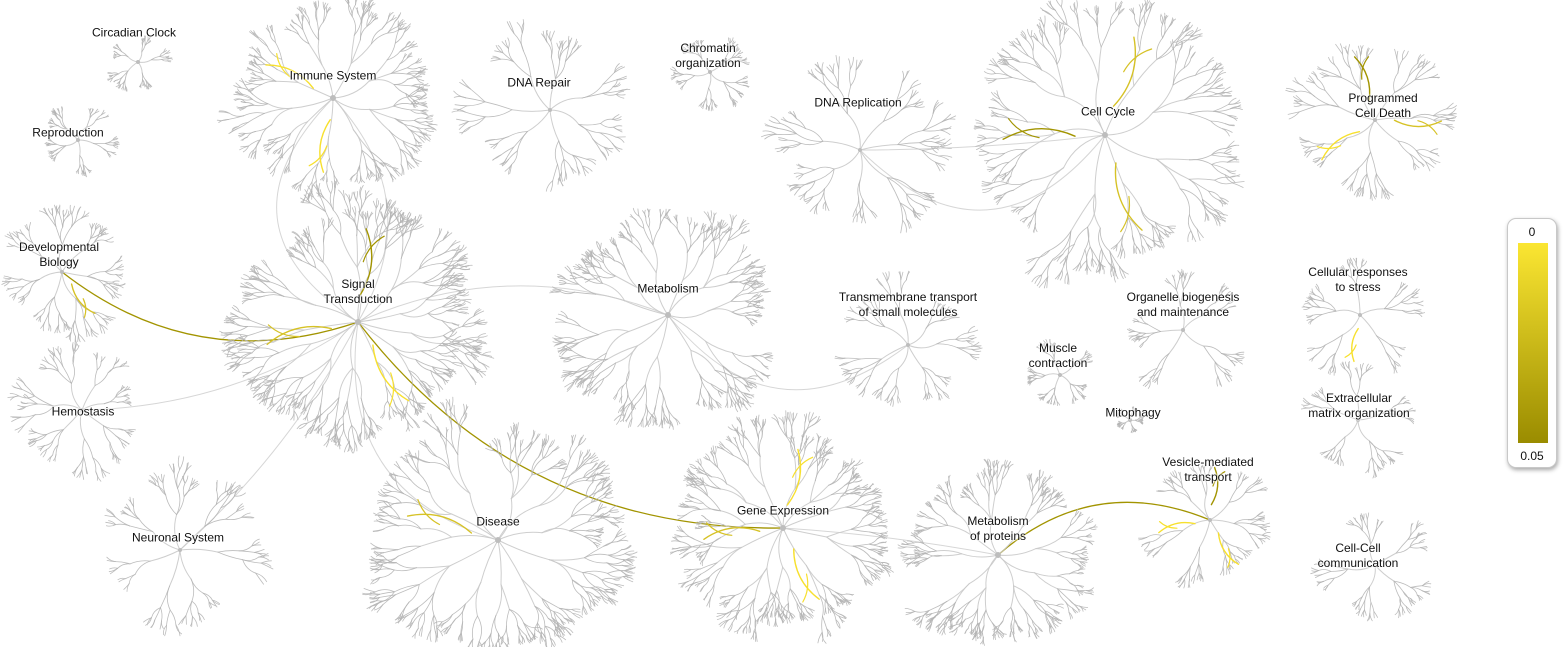 Image resolution: width=1563 pixels, height=647 pixels. I want to click on pathway-branch-neuronal-system, so click(245, 548).